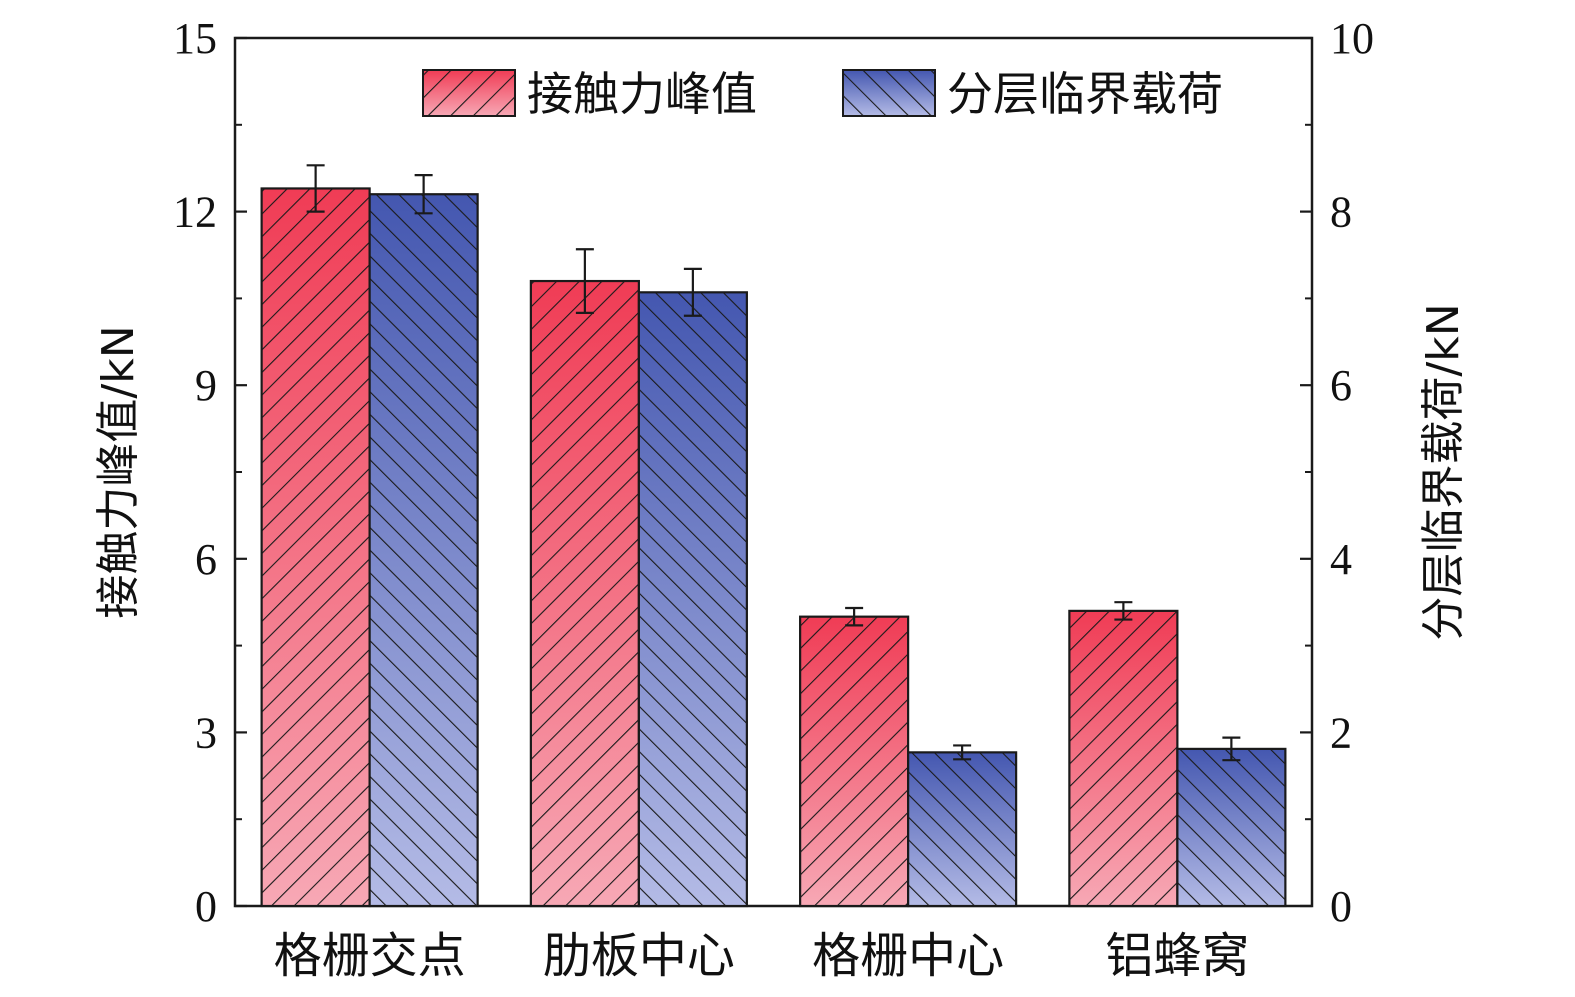  Describe the element at coordinates (206, 906) in the screenshot. I see `left-tick-label-0: 0` at that location.